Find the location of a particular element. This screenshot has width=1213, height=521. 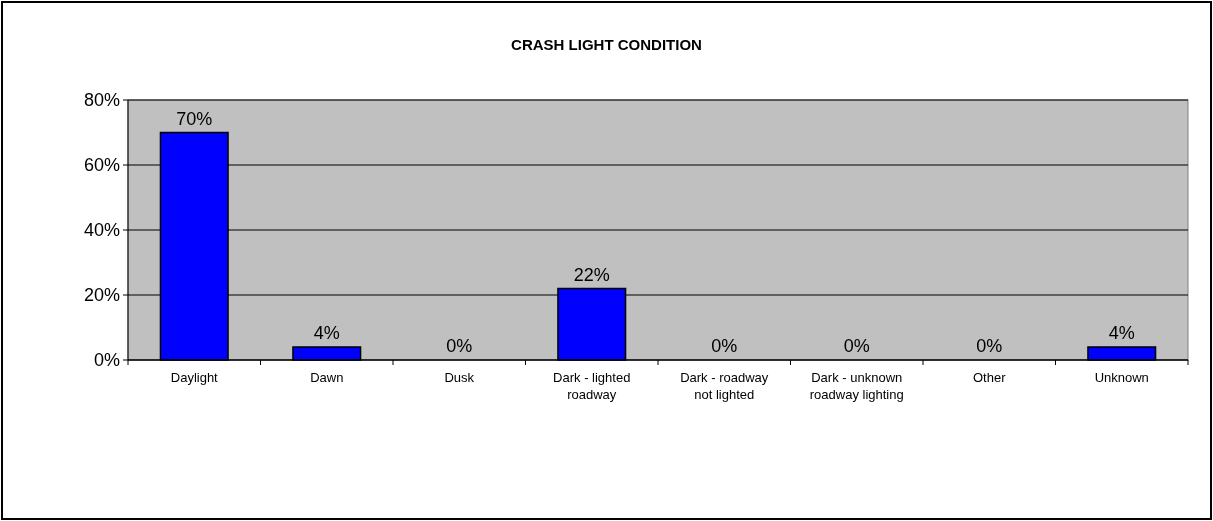

y-tick-label: 60% is located at coordinates (101, 165).